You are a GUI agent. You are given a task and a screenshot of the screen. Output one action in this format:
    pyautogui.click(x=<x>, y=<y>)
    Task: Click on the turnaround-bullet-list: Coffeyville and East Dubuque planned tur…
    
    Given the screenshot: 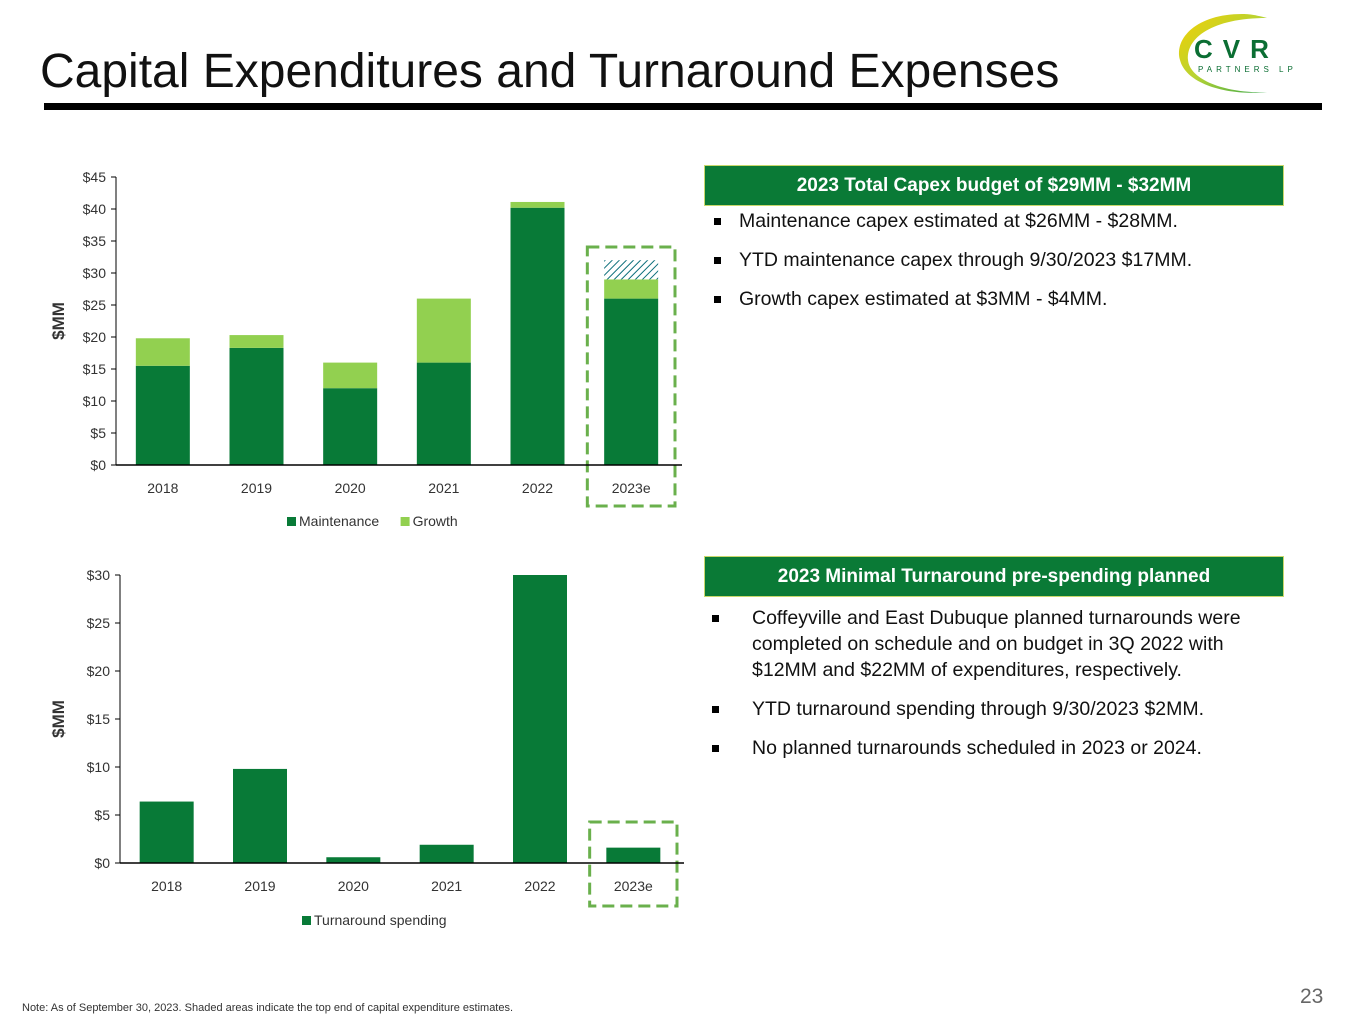 What is the action you would take?
    pyautogui.click(x=997, y=689)
    